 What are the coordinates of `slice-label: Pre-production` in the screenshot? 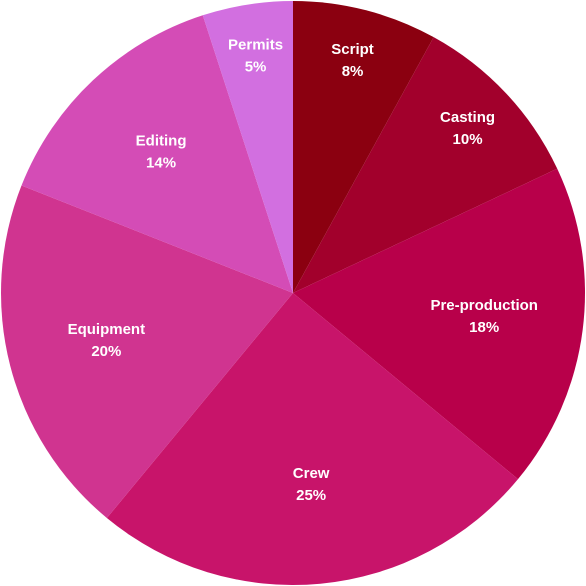 It's located at (484, 305).